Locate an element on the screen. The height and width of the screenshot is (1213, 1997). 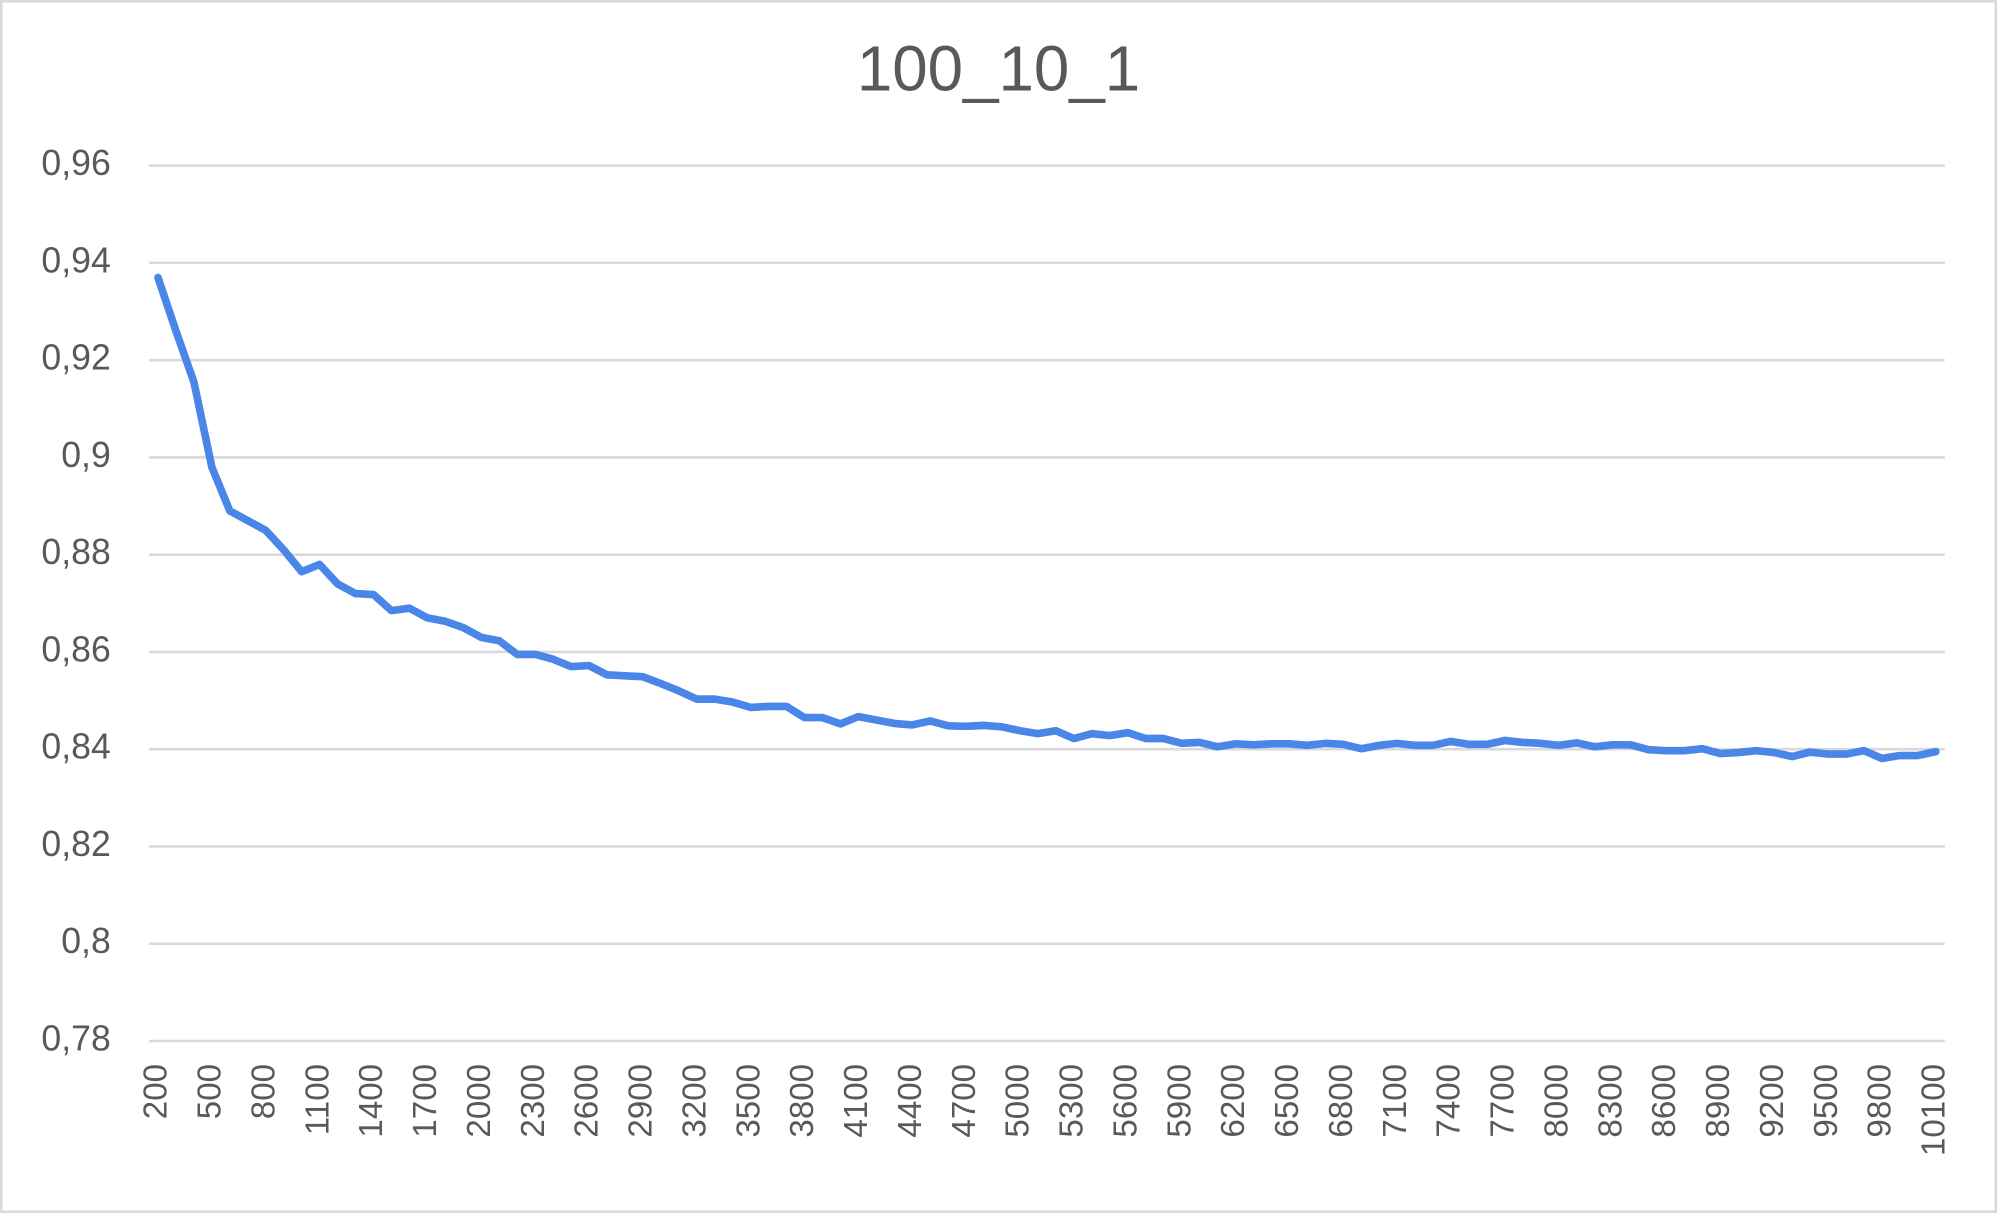
y-tick-label: 0,78 is located at coordinates (75, 1038).